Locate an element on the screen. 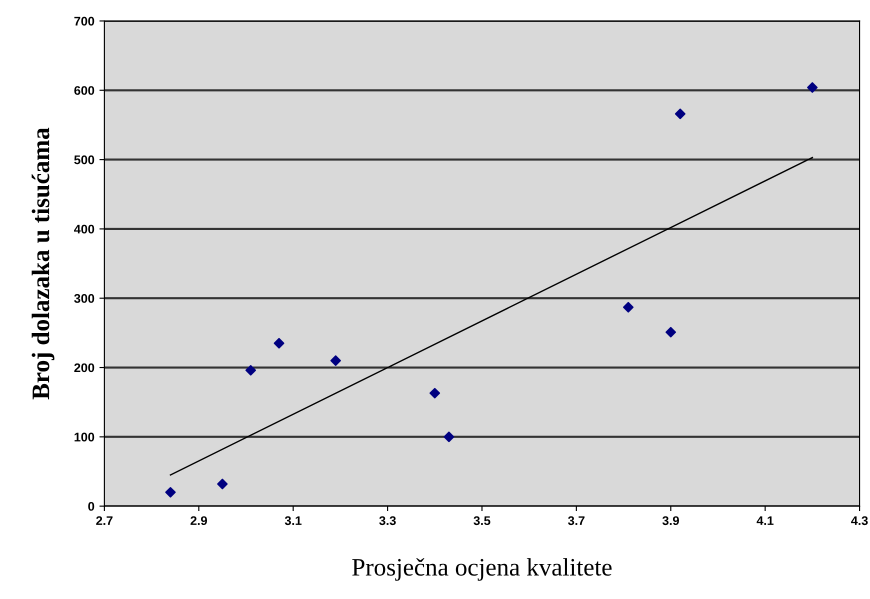 Image resolution: width=870 pixels, height=599 pixels. y-tick-label: 200 is located at coordinates (84, 367).